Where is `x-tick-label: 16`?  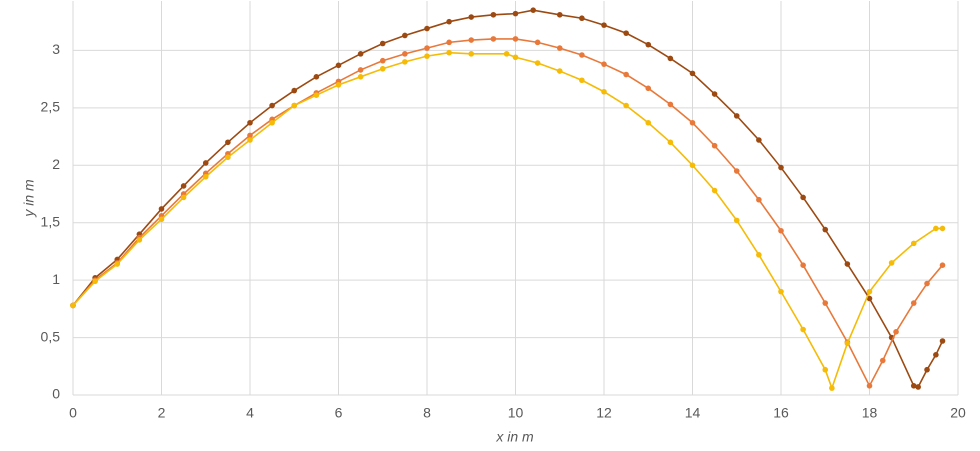
x-tick-label: 16 is located at coordinates (781, 413).